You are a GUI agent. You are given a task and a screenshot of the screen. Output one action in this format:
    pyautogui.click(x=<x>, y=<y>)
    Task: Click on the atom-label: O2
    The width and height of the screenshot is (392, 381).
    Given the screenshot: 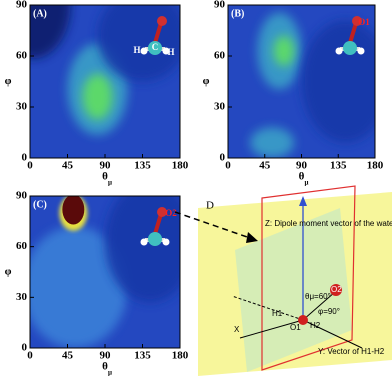 What is the action you would take?
    pyautogui.click(x=171, y=213)
    